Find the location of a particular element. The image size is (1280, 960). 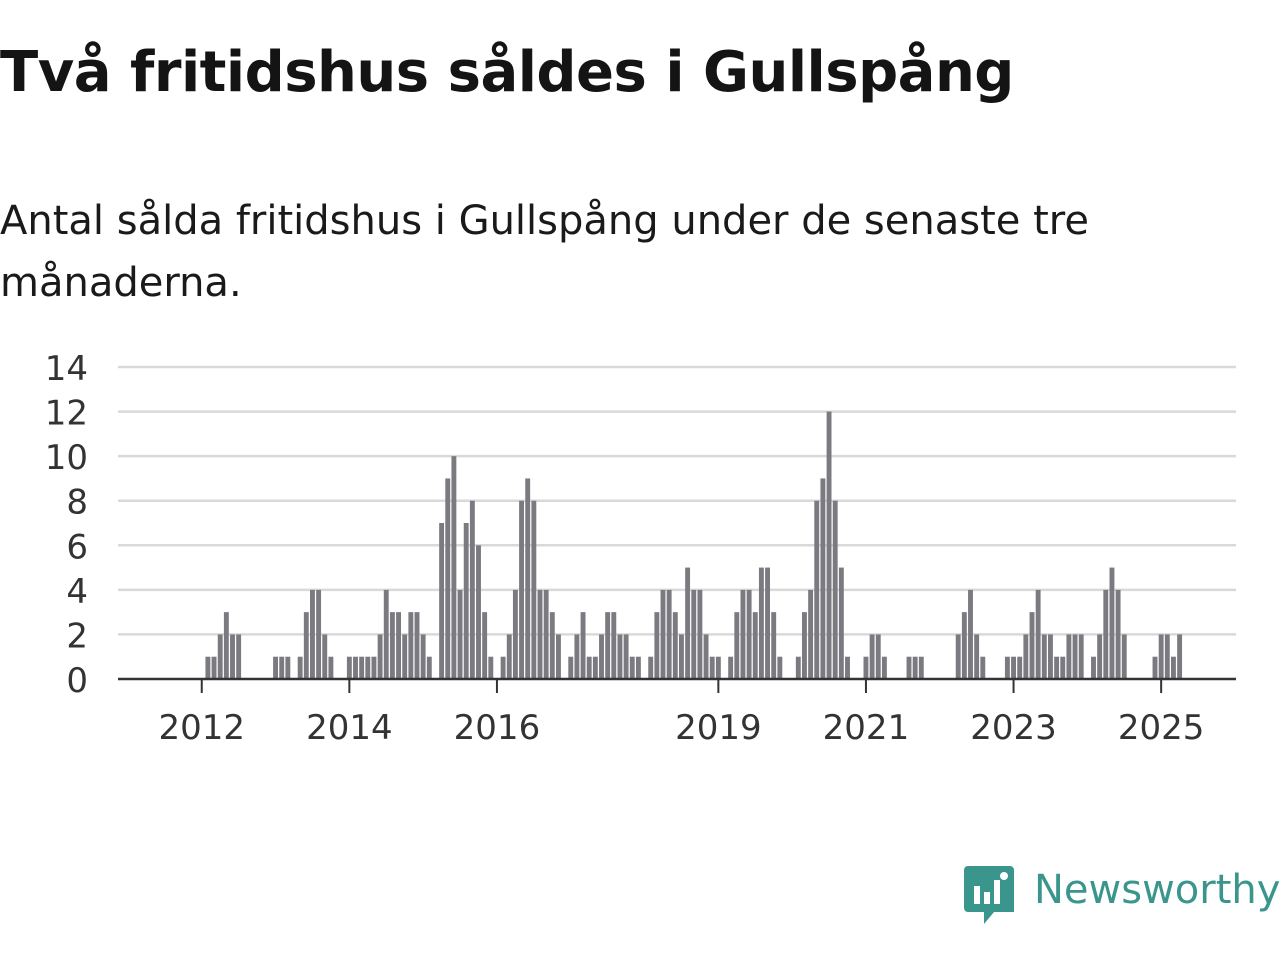

x-tick-label: 2021 is located at coordinates (866, 728).